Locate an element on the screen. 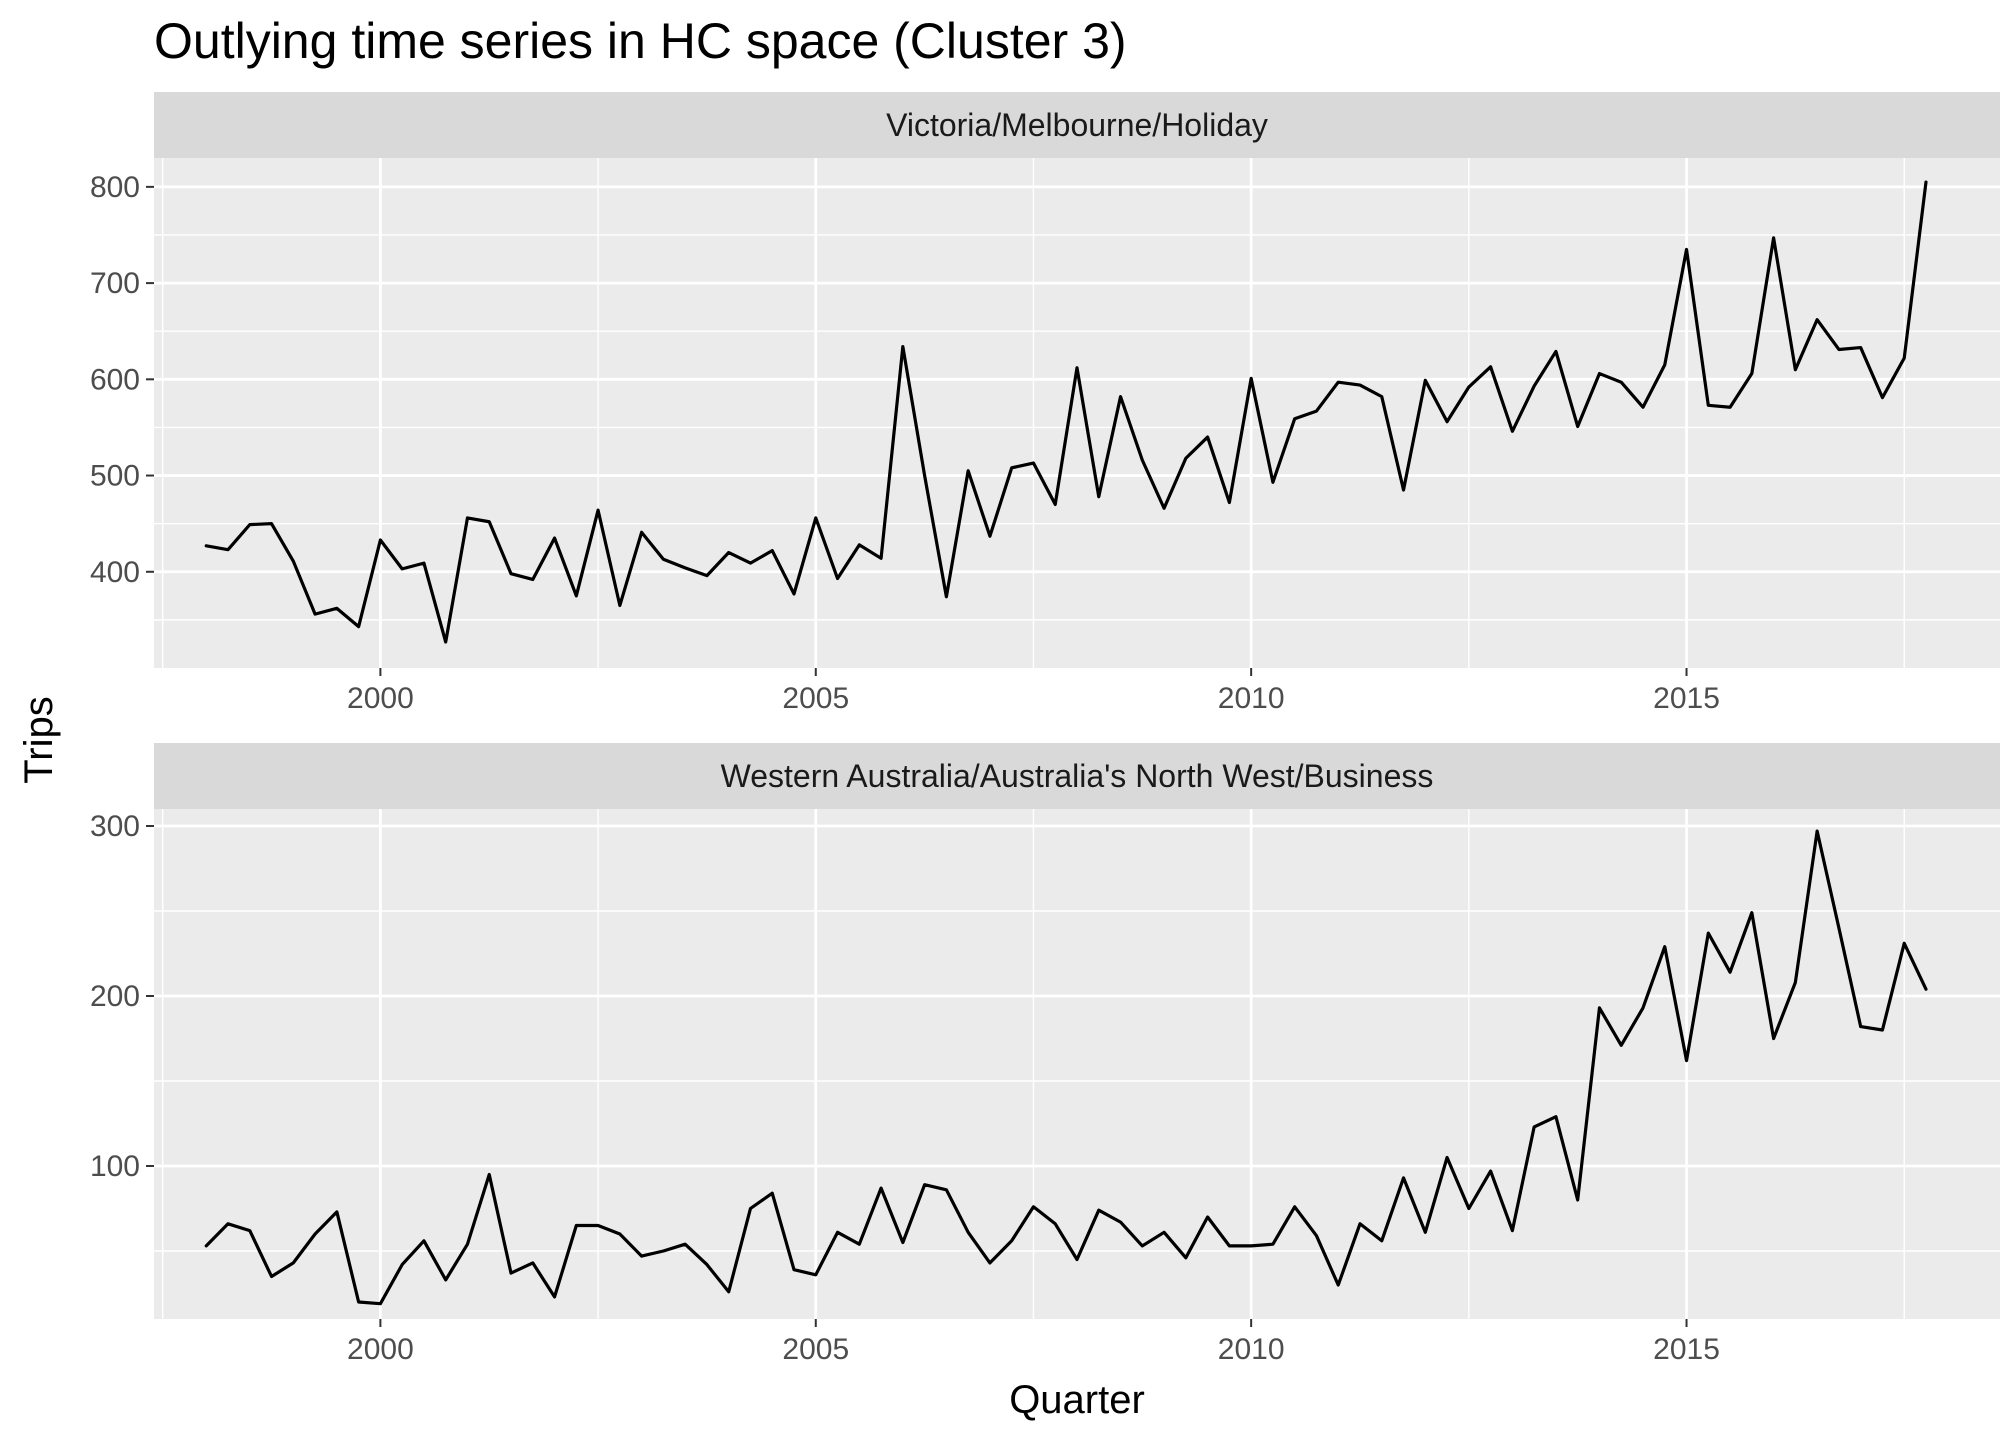 This screenshot has width=2016, height=1440. y-tick-label: 300 is located at coordinates (115, 826).